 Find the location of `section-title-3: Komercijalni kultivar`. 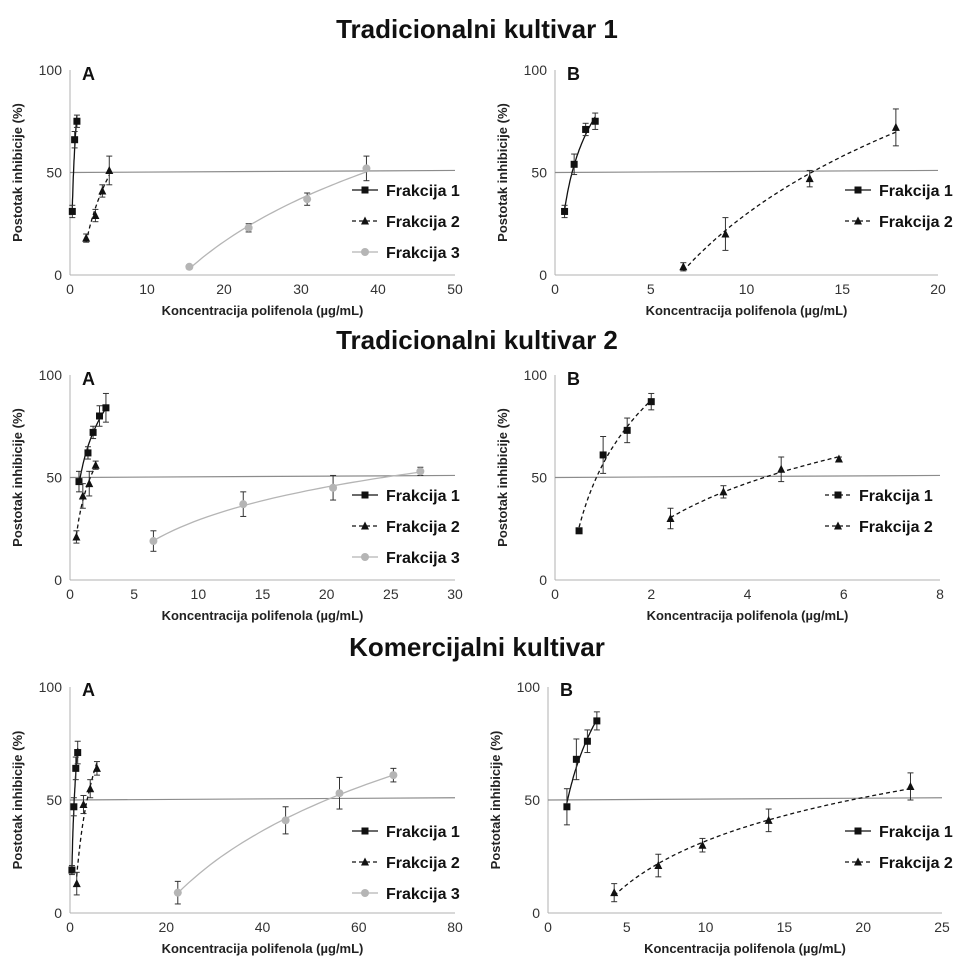

section-title-3: Komercijalni kultivar is located at coordinates (477, 647).